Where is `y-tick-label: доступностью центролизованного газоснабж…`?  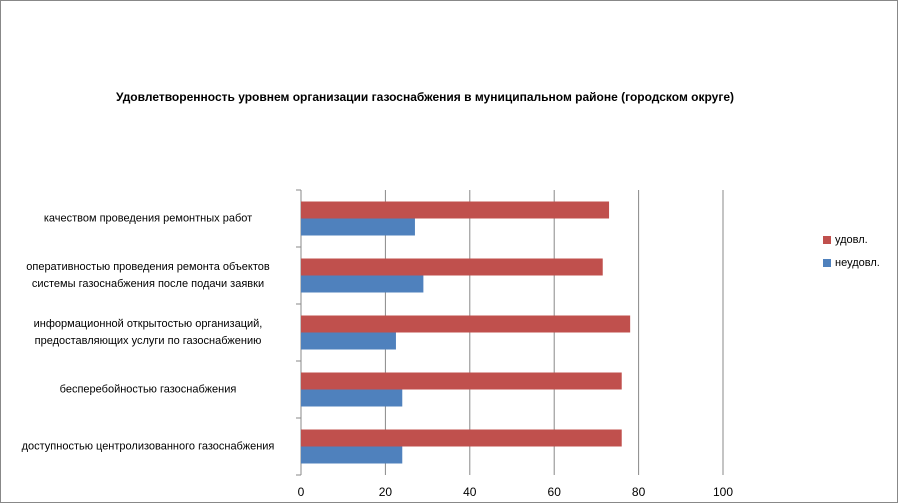
y-tick-label: доступностью центролизованного газоснабж… is located at coordinates (148, 446).